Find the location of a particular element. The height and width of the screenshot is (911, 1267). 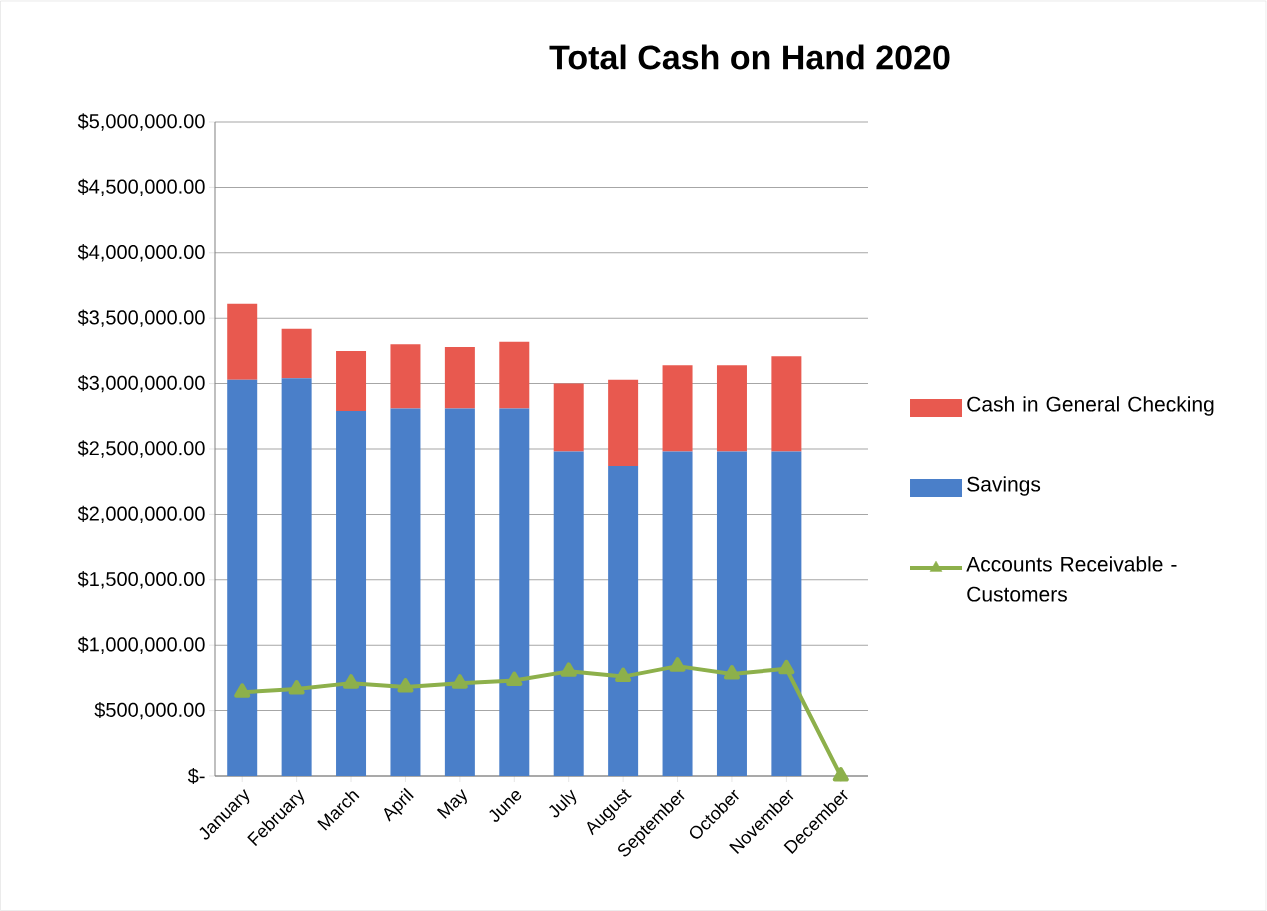

y-tick-label: $- is located at coordinates (196, 776).